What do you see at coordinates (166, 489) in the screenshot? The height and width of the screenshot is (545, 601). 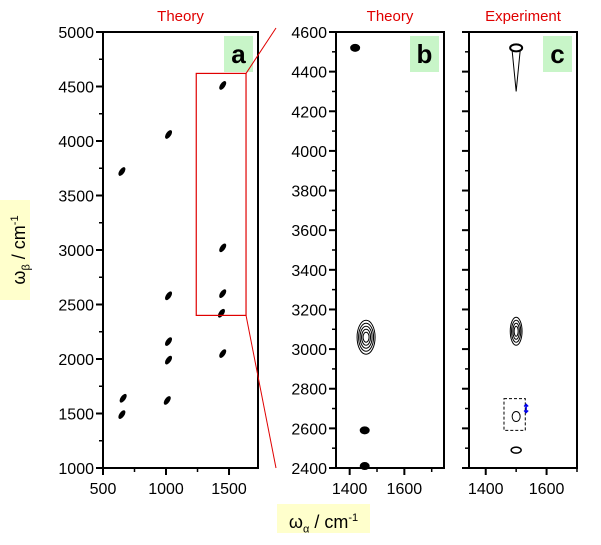 I see `x-tick-label: 1000` at bounding box center [166, 489].